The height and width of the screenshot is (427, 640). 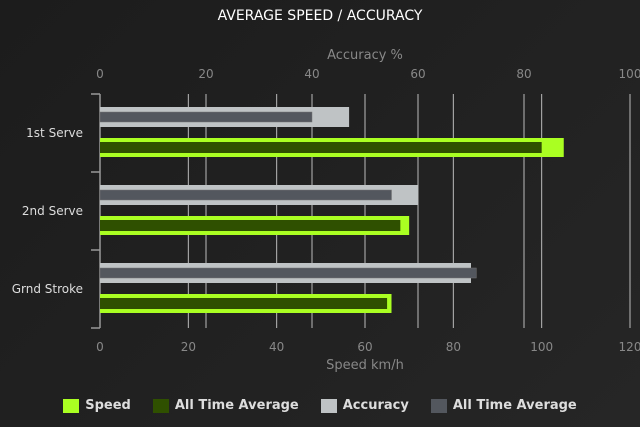 What do you see at coordinates (541, 347) in the screenshot?
I see `speed-tick-label: 100` at bounding box center [541, 347].